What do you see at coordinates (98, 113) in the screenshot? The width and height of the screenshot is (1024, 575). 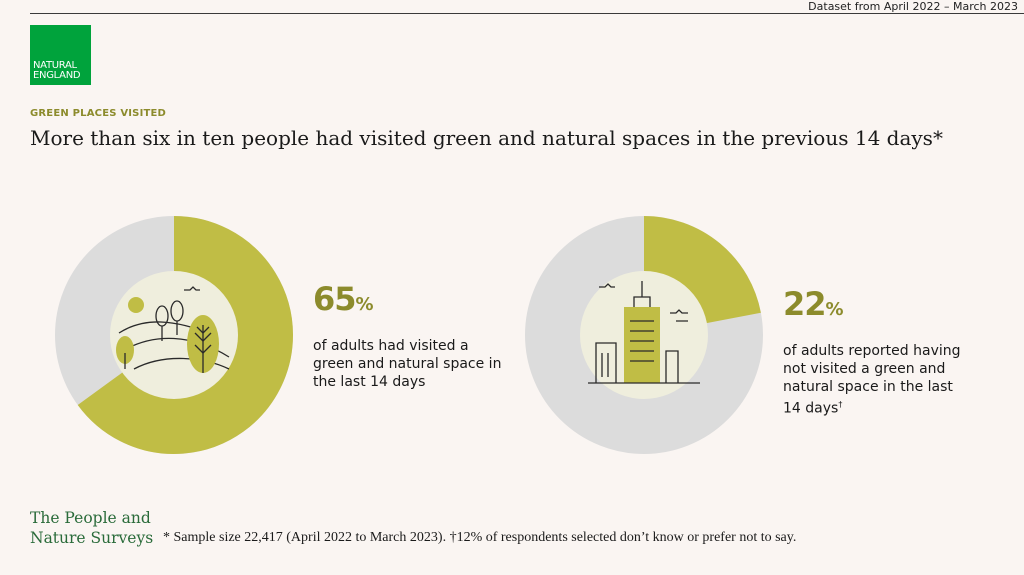 I see `section-label: GREEN PLACES VISITED` at bounding box center [98, 113].